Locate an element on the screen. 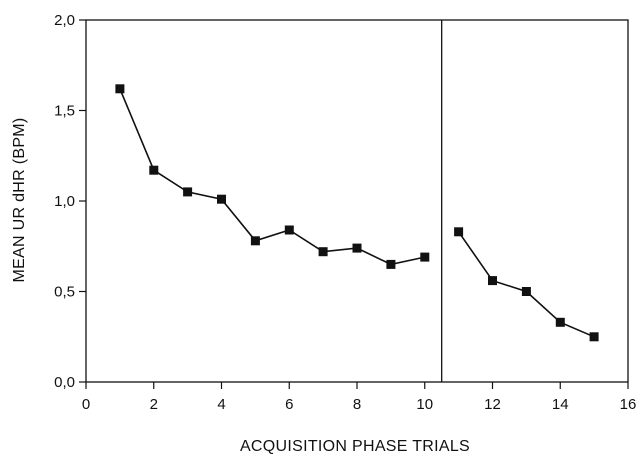  x-tick-label: 8 is located at coordinates (357, 404).